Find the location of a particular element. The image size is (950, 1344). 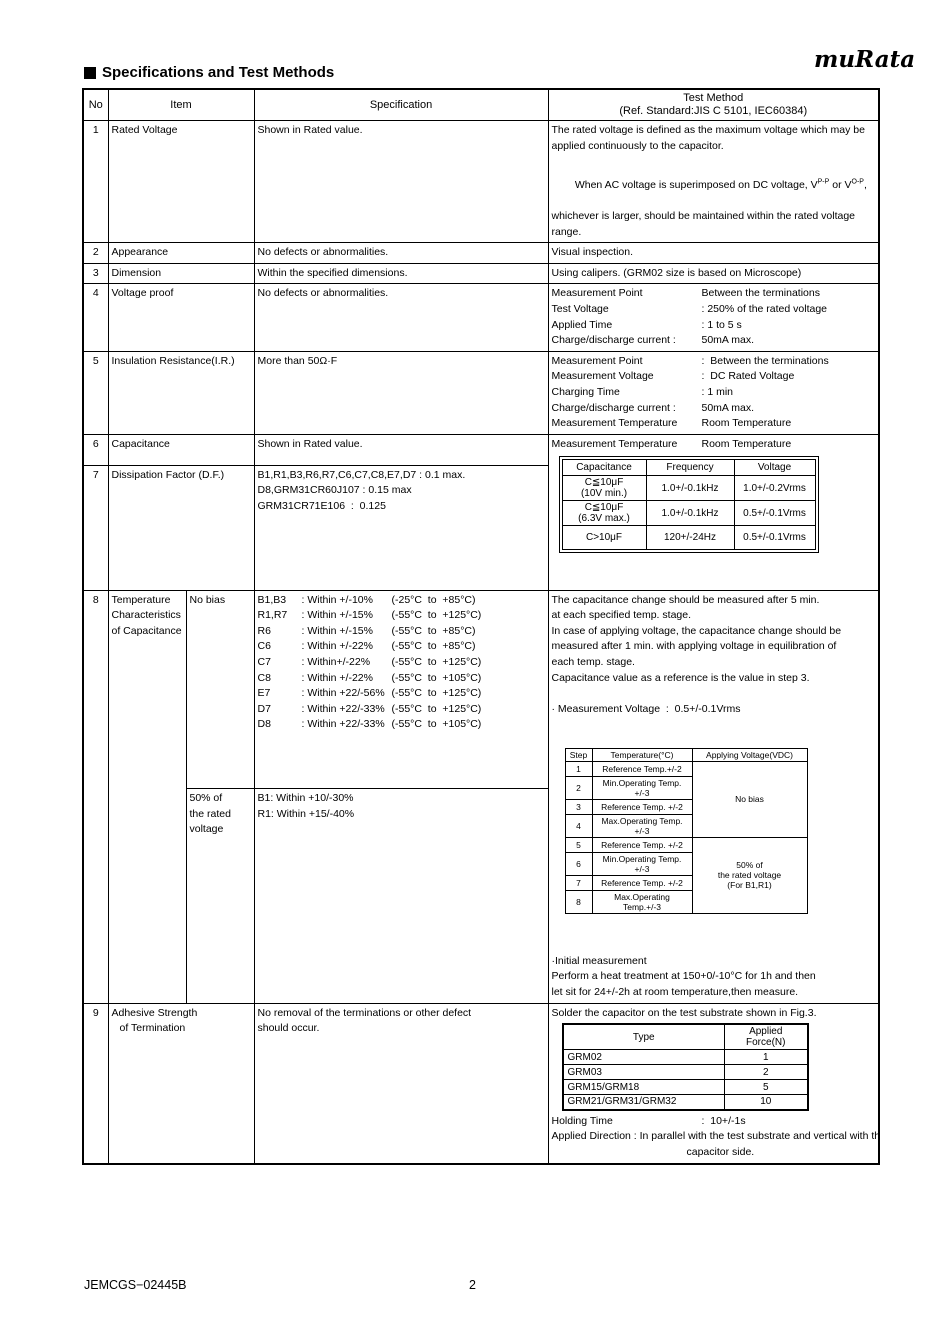

item-cell: Adhesive Strength of Termination is located at coordinates (181, 1083).